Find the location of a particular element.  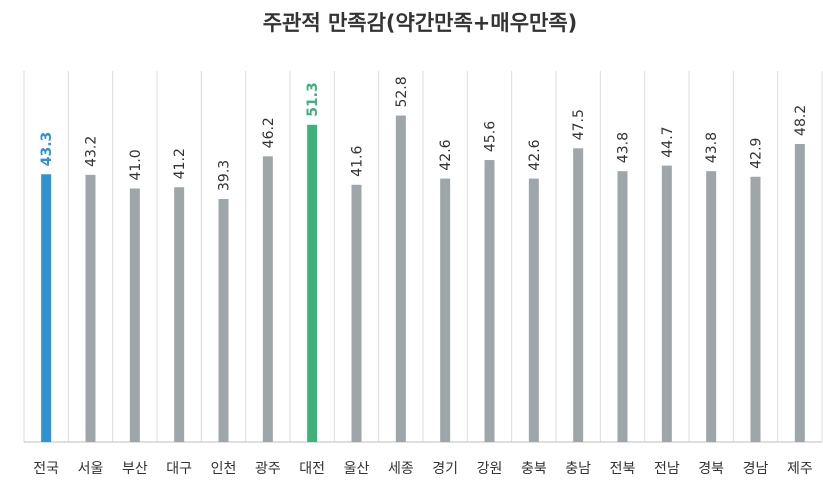

x-tick-label: 세종 is located at coordinates (401, 469).